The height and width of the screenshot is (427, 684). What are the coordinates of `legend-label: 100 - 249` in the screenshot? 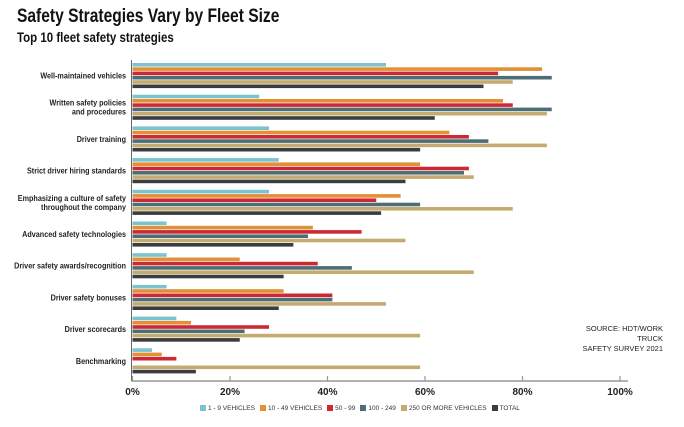 It's located at (382, 408).